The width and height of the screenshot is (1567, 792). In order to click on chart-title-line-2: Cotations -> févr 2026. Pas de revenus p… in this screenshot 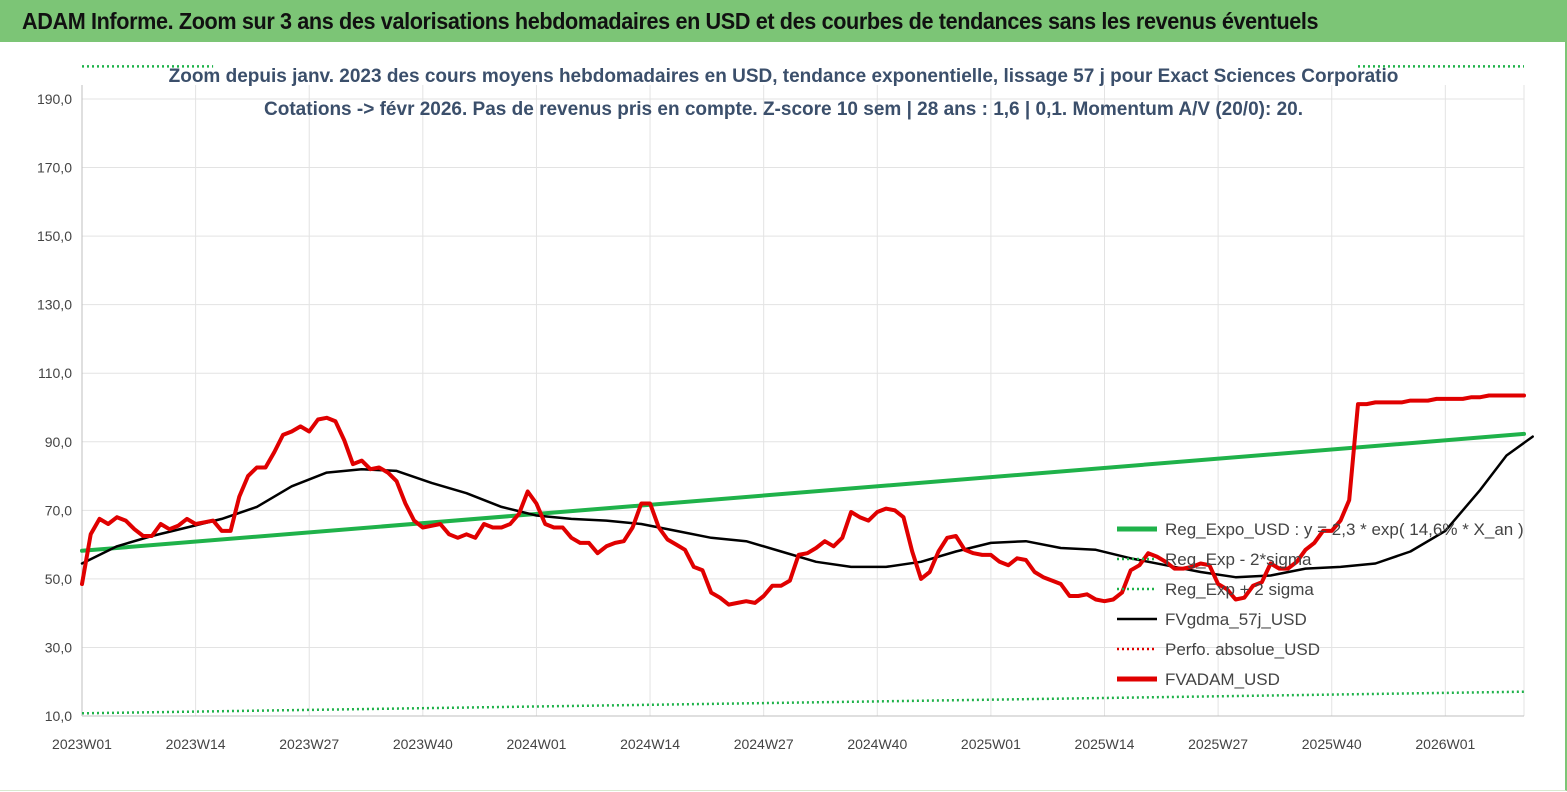, I will do `click(783, 109)`.